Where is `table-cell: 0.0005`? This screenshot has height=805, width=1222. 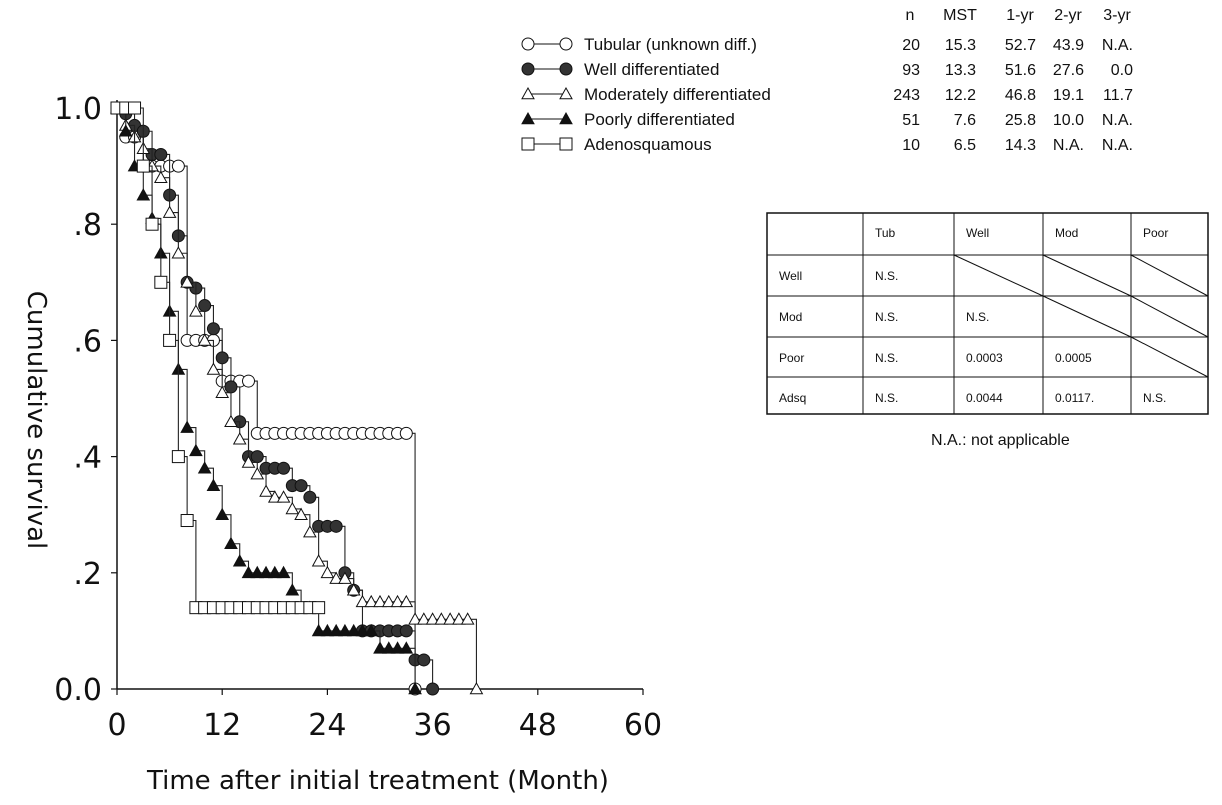 table-cell: 0.0005 is located at coordinates (1073, 358).